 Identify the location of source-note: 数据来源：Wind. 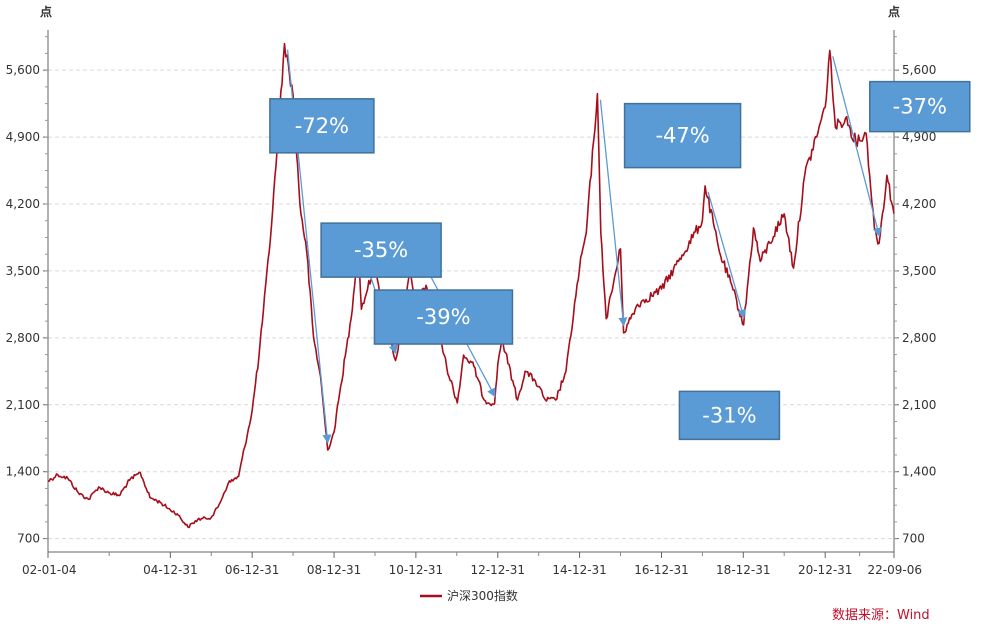
(881, 615).